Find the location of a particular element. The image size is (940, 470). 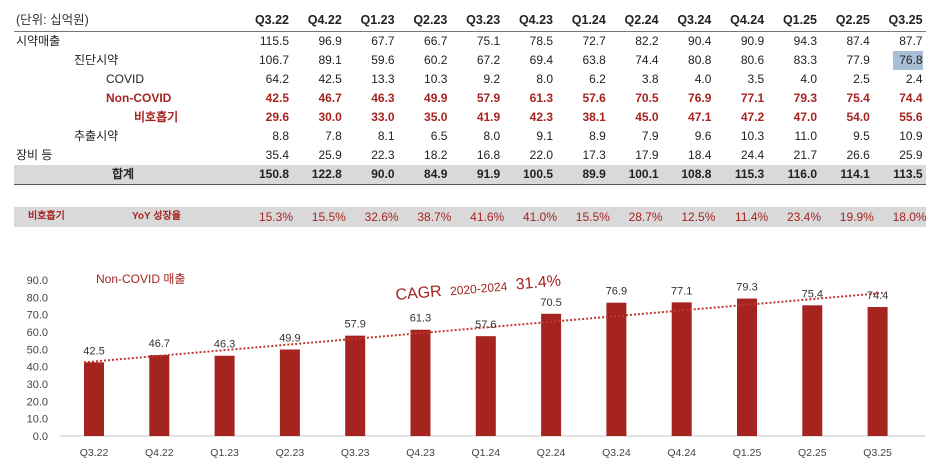

data-label: 74.4 is located at coordinates (877, 296).